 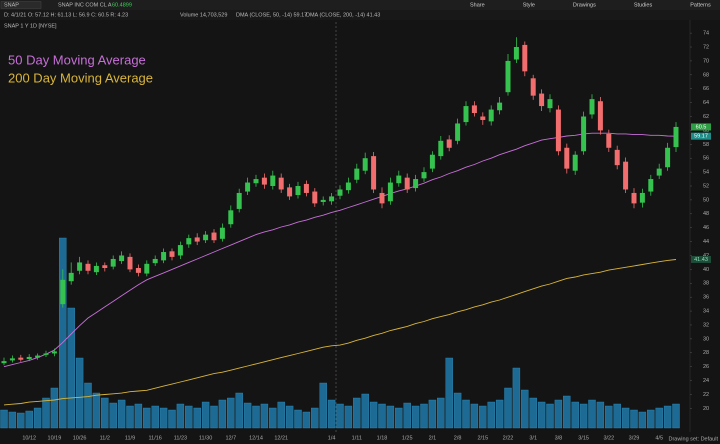 I want to click on y-tick-label: 64, so click(x=706, y=103).